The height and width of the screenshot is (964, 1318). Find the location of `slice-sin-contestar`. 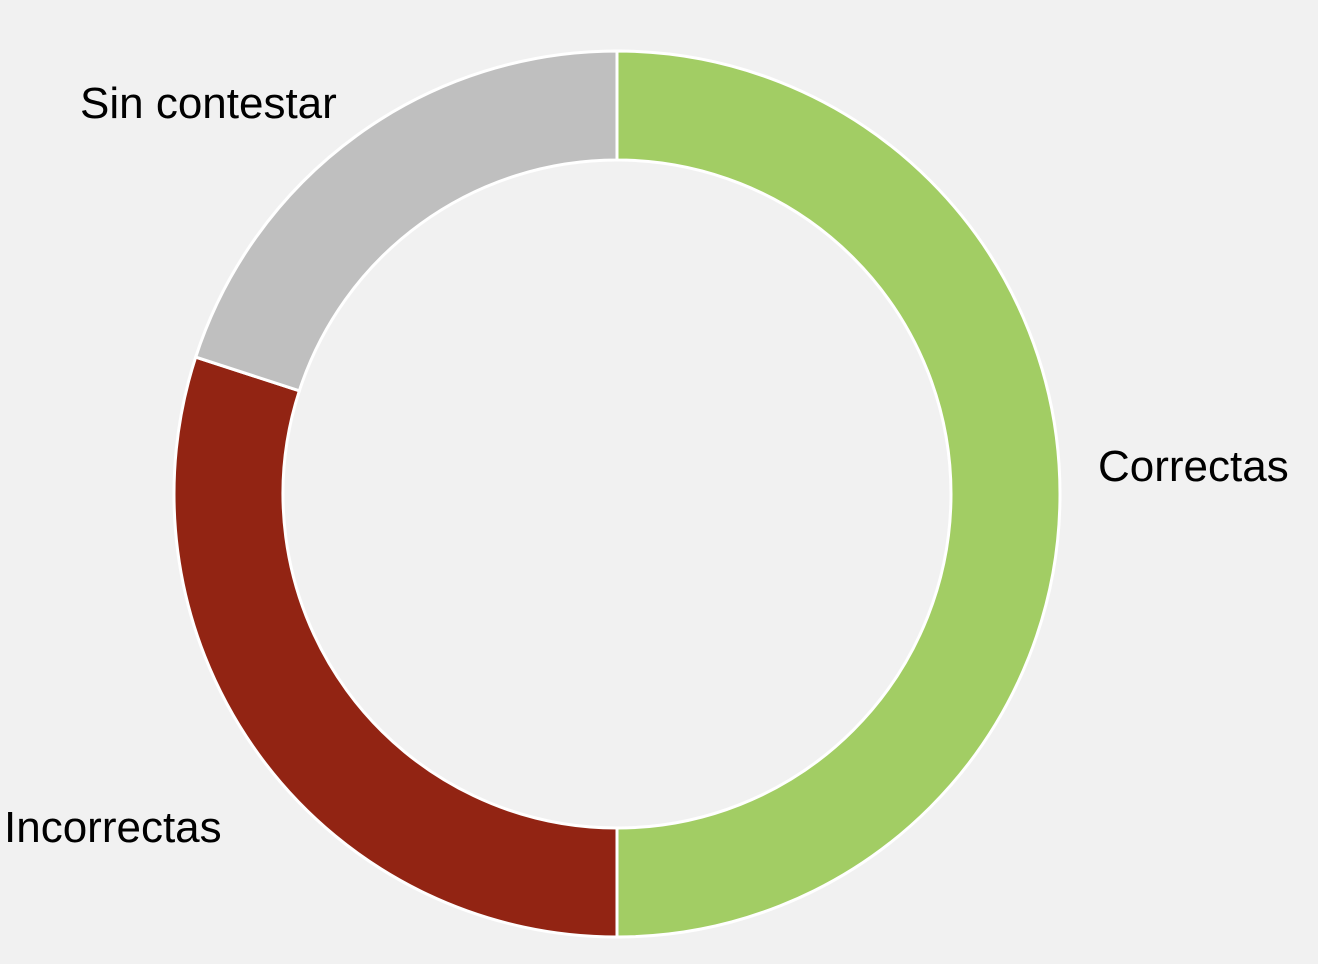

slice-sin-contestar is located at coordinates (406, 221).